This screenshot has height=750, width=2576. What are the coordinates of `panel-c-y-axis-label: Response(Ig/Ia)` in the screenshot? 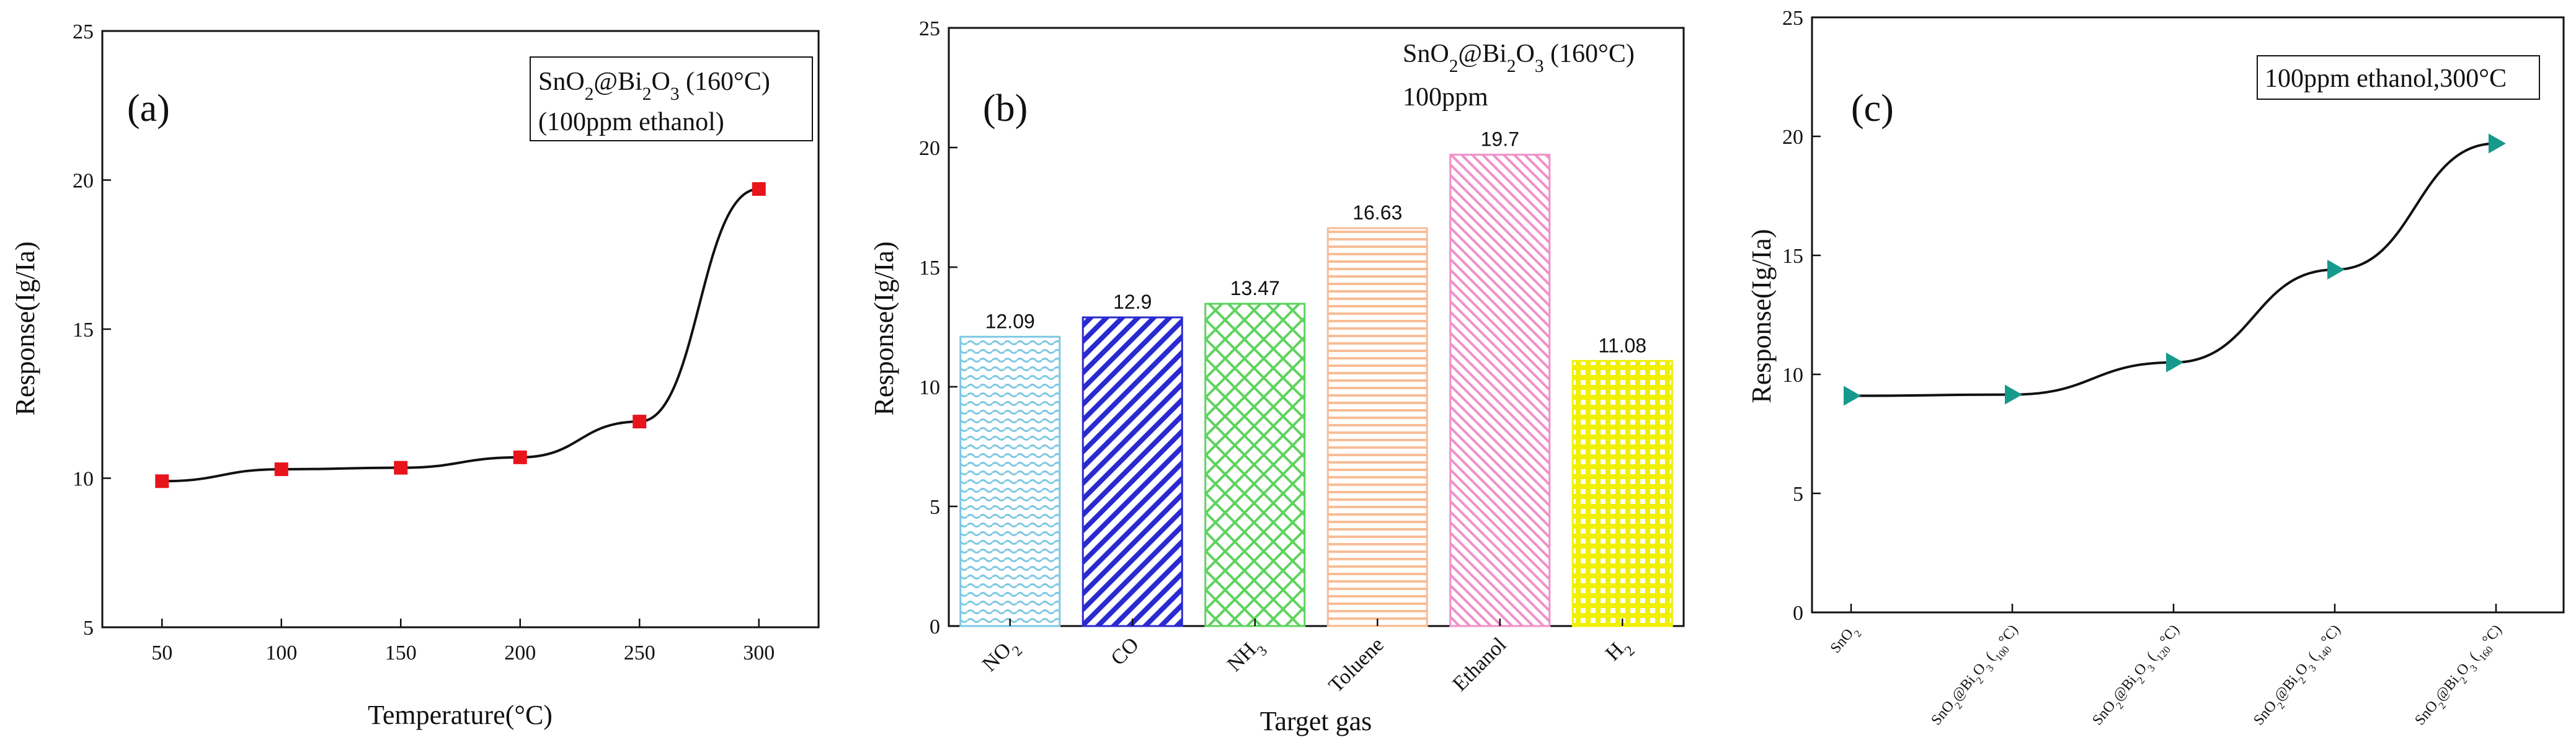 It's located at (1761, 316).